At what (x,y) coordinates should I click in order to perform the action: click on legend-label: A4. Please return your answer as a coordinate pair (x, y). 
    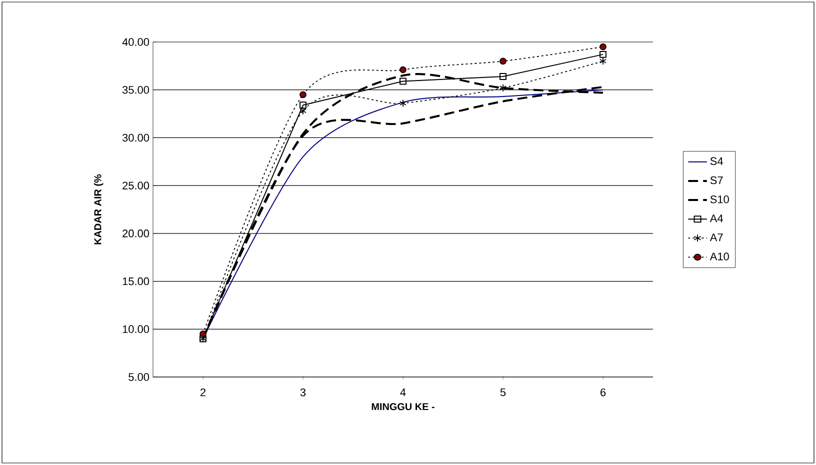
    Looking at the image, I should click on (716, 218).